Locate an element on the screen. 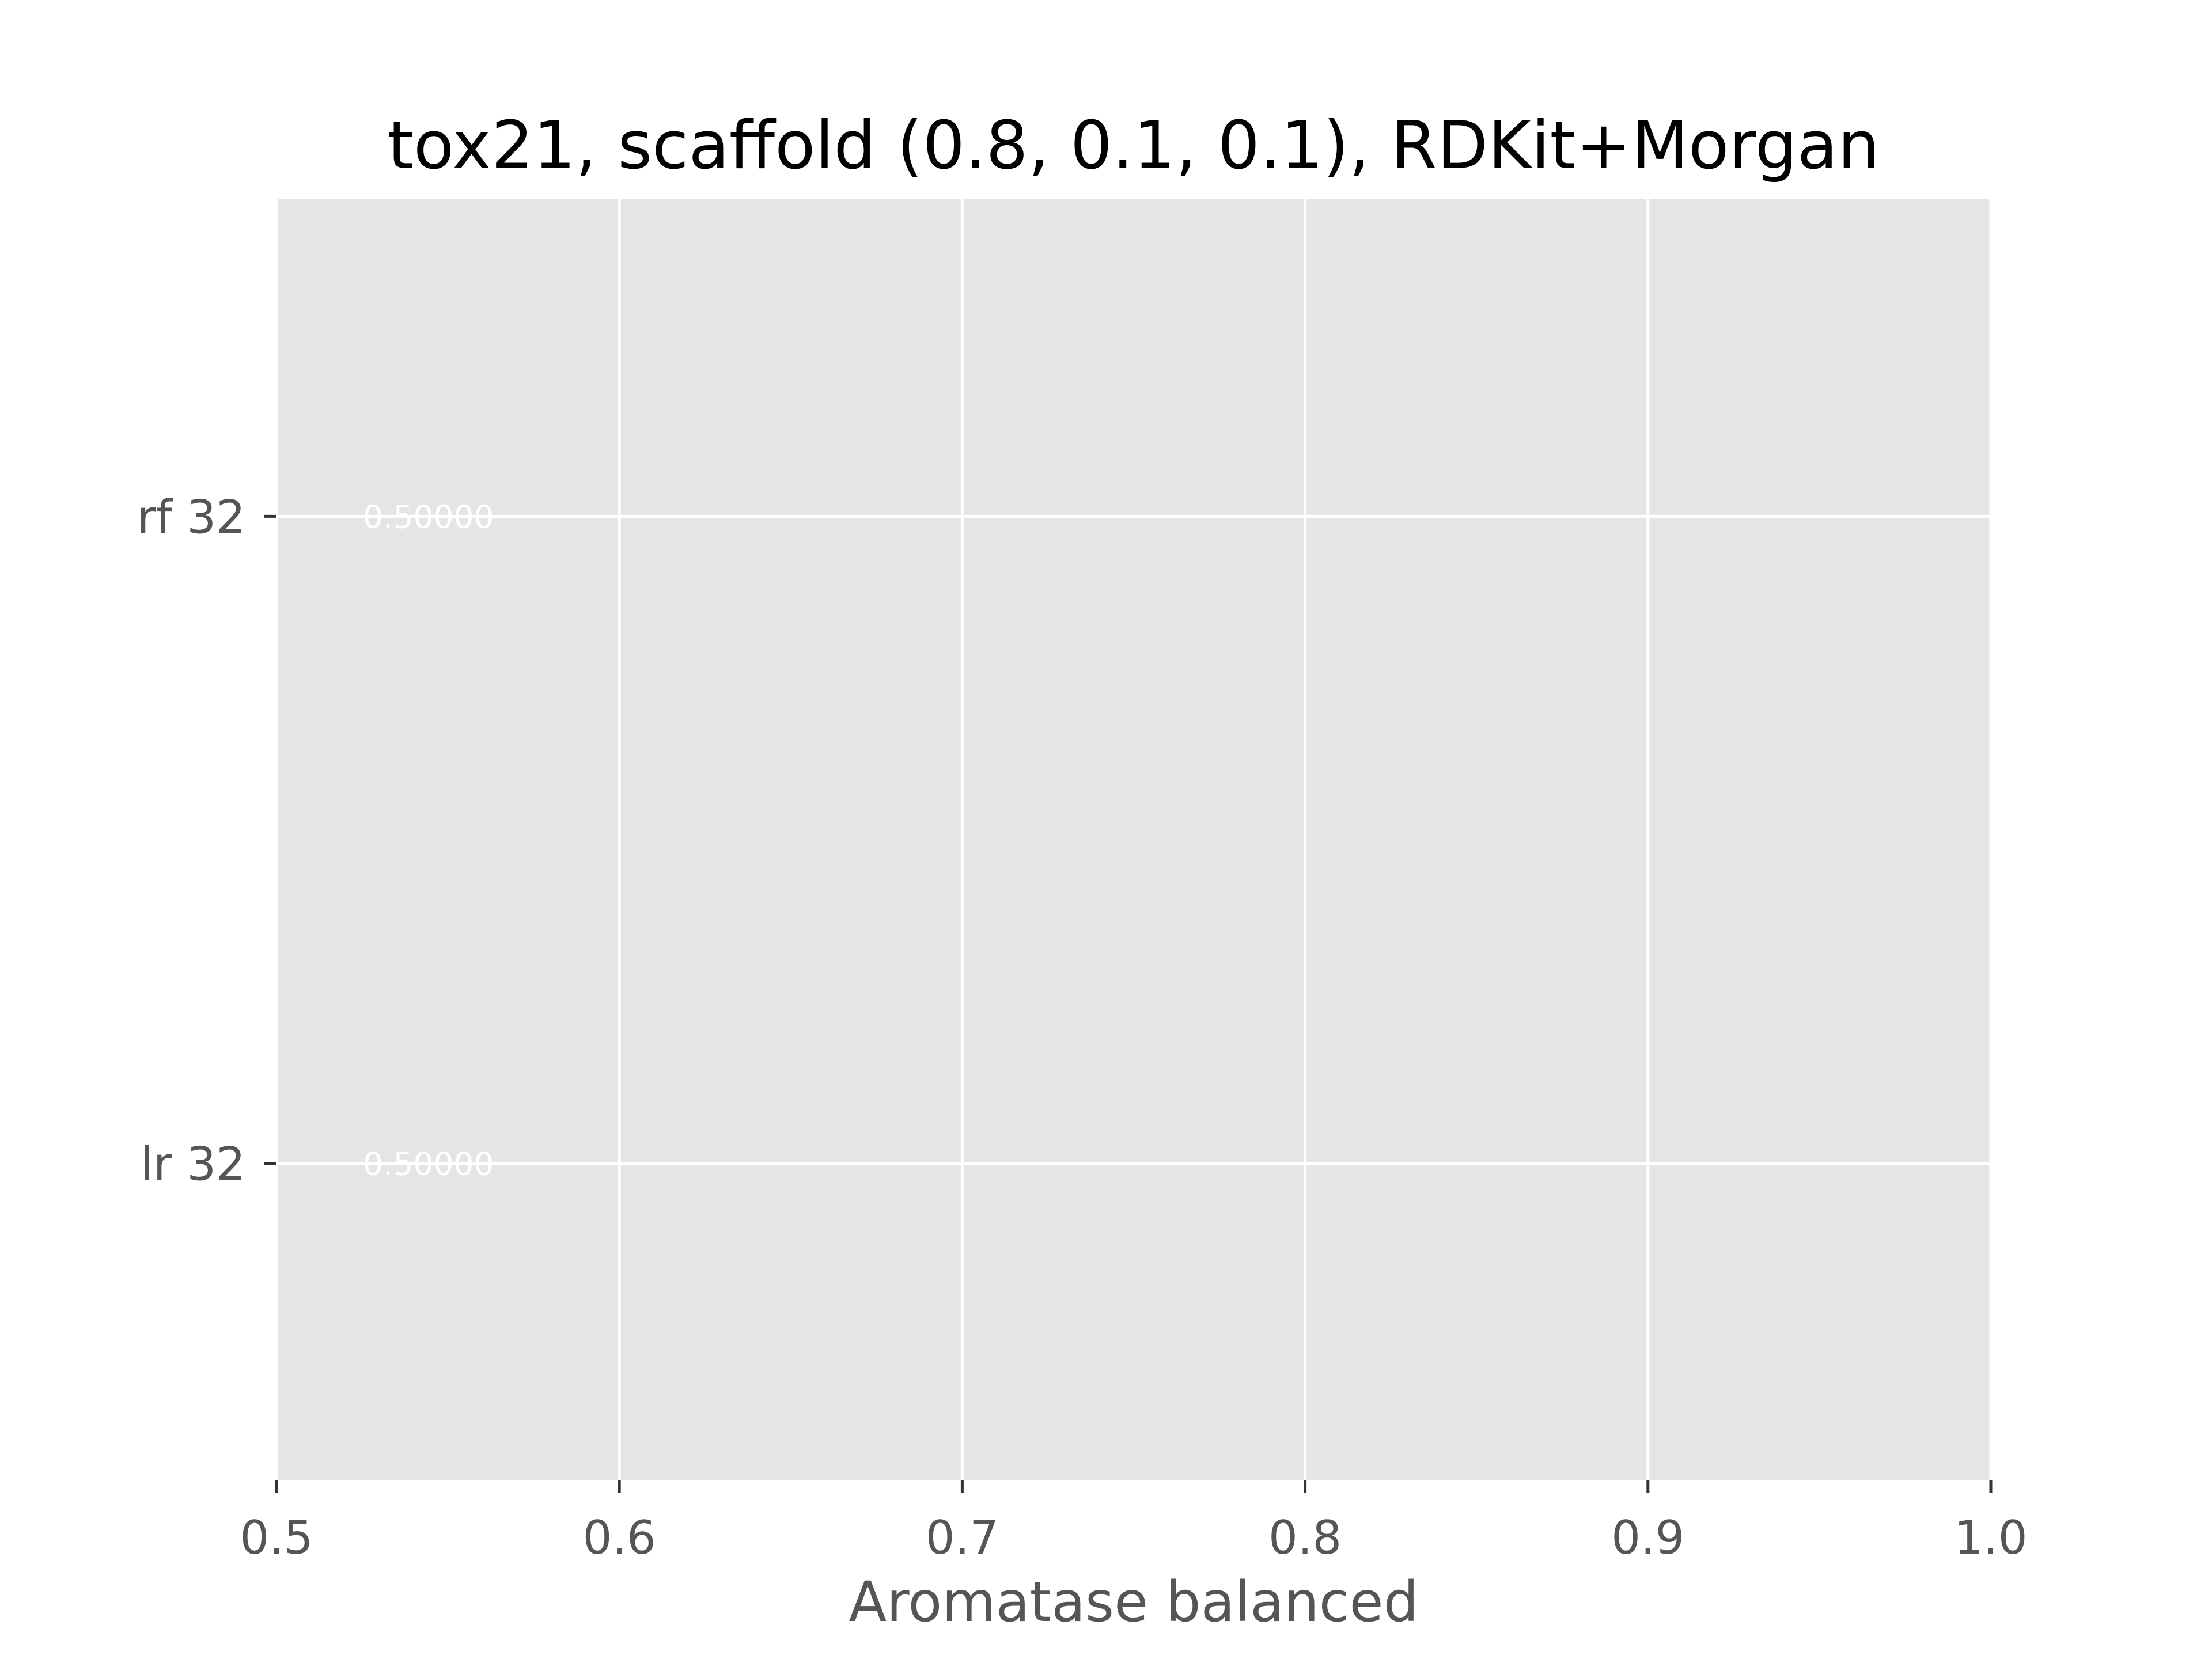  x-axis-label: Aromatase balanced is located at coordinates (1133, 1602).